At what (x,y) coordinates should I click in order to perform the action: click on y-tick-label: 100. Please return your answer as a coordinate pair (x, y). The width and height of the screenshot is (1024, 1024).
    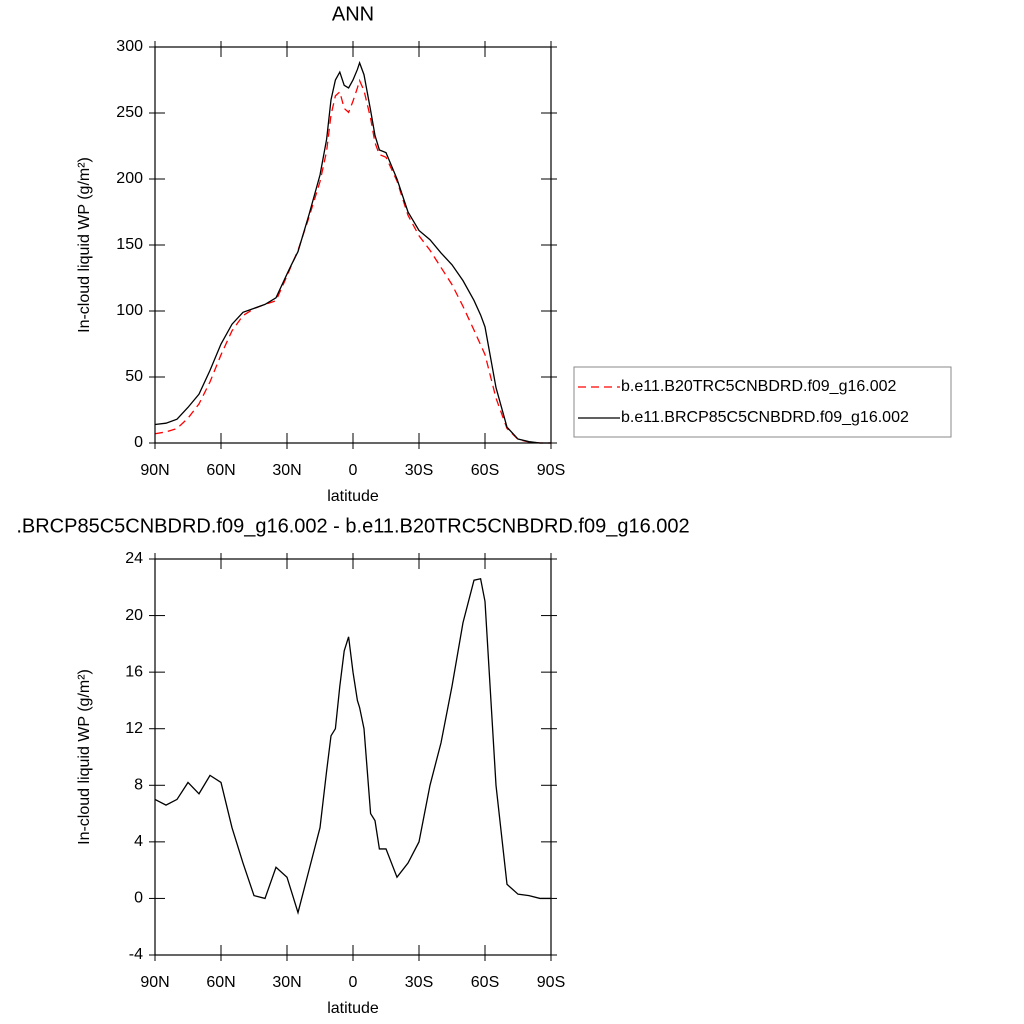
    Looking at the image, I should click on (129, 310).